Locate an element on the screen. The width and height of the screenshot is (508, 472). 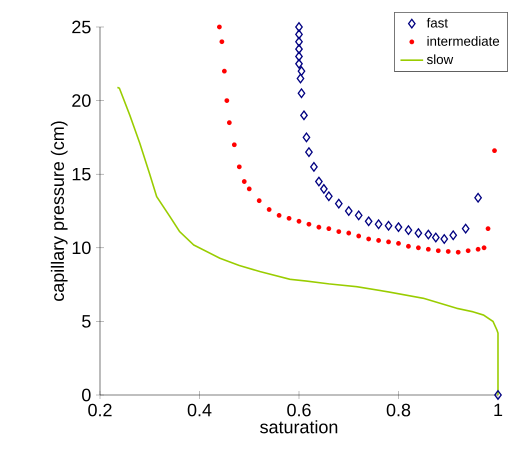
x-tick-label: 1 is located at coordinates (498, 410).